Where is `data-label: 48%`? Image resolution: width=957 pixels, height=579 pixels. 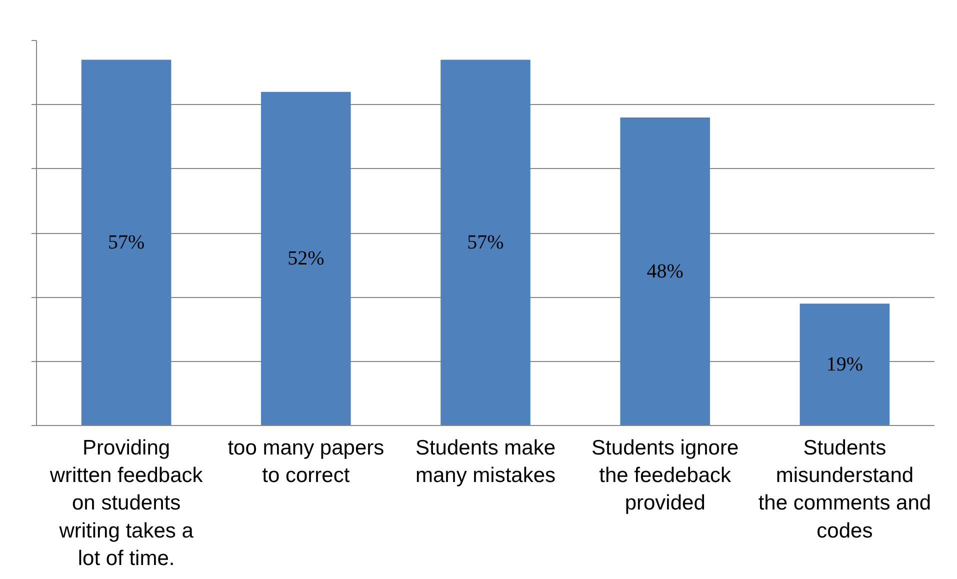 data-label: 48% is located at coordinates (665, 271).